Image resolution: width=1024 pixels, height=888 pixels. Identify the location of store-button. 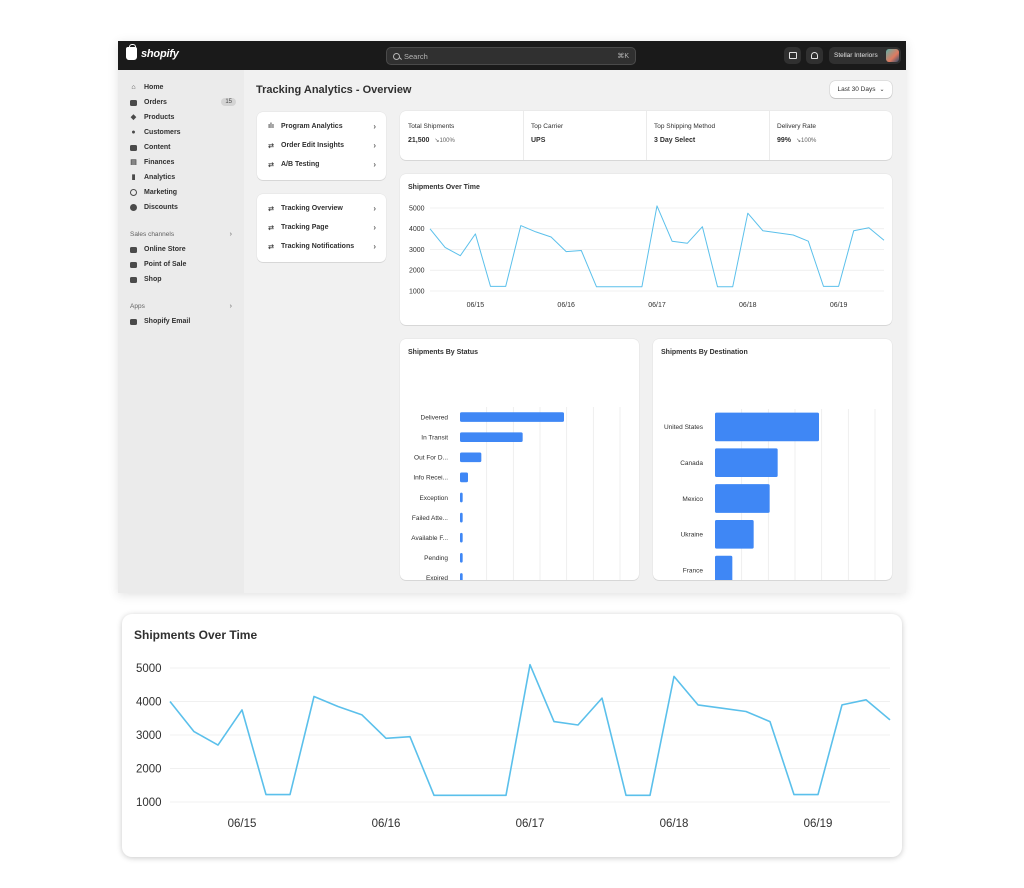
(792, 55).